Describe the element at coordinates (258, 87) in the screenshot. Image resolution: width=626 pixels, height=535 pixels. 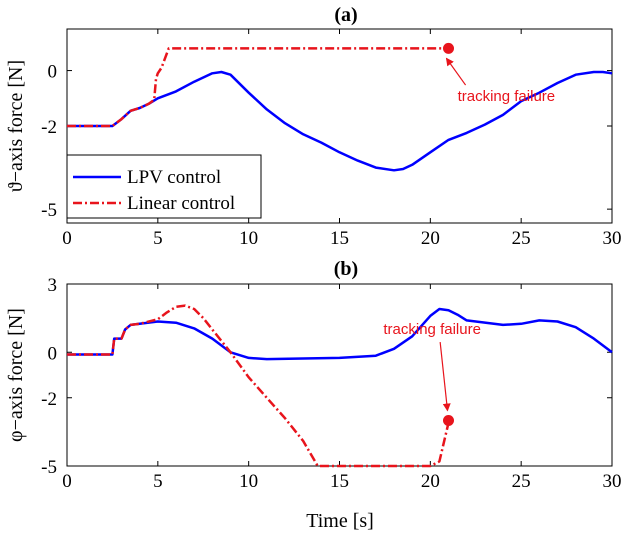
I see `series-line-linear` at that location.